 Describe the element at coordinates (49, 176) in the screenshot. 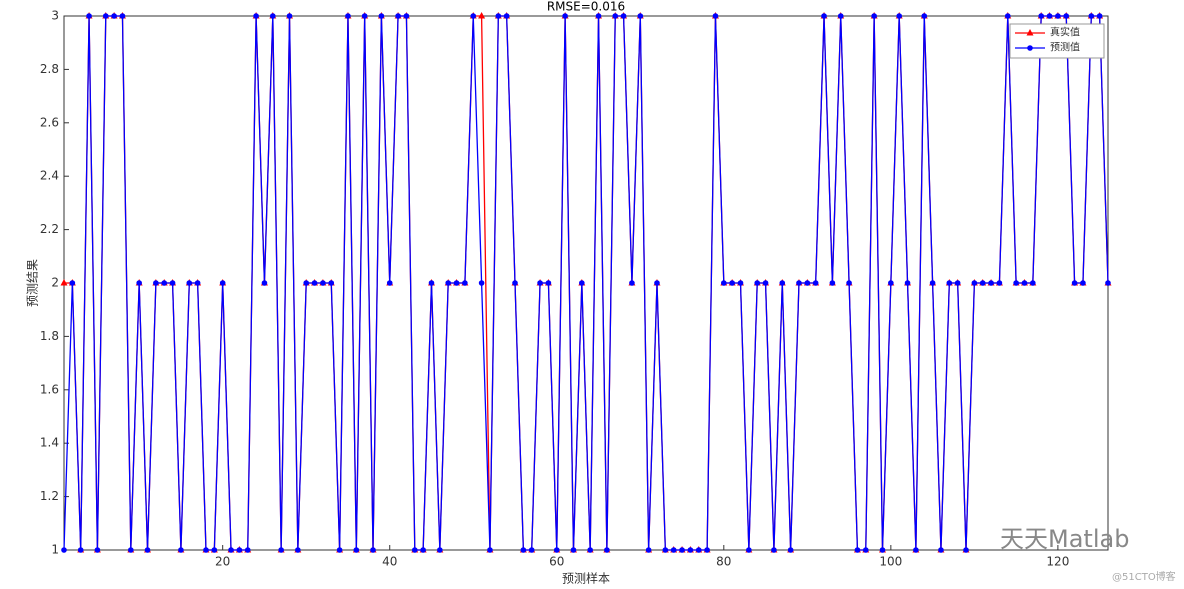

I see `y-tick-label: 2.4` at that location.